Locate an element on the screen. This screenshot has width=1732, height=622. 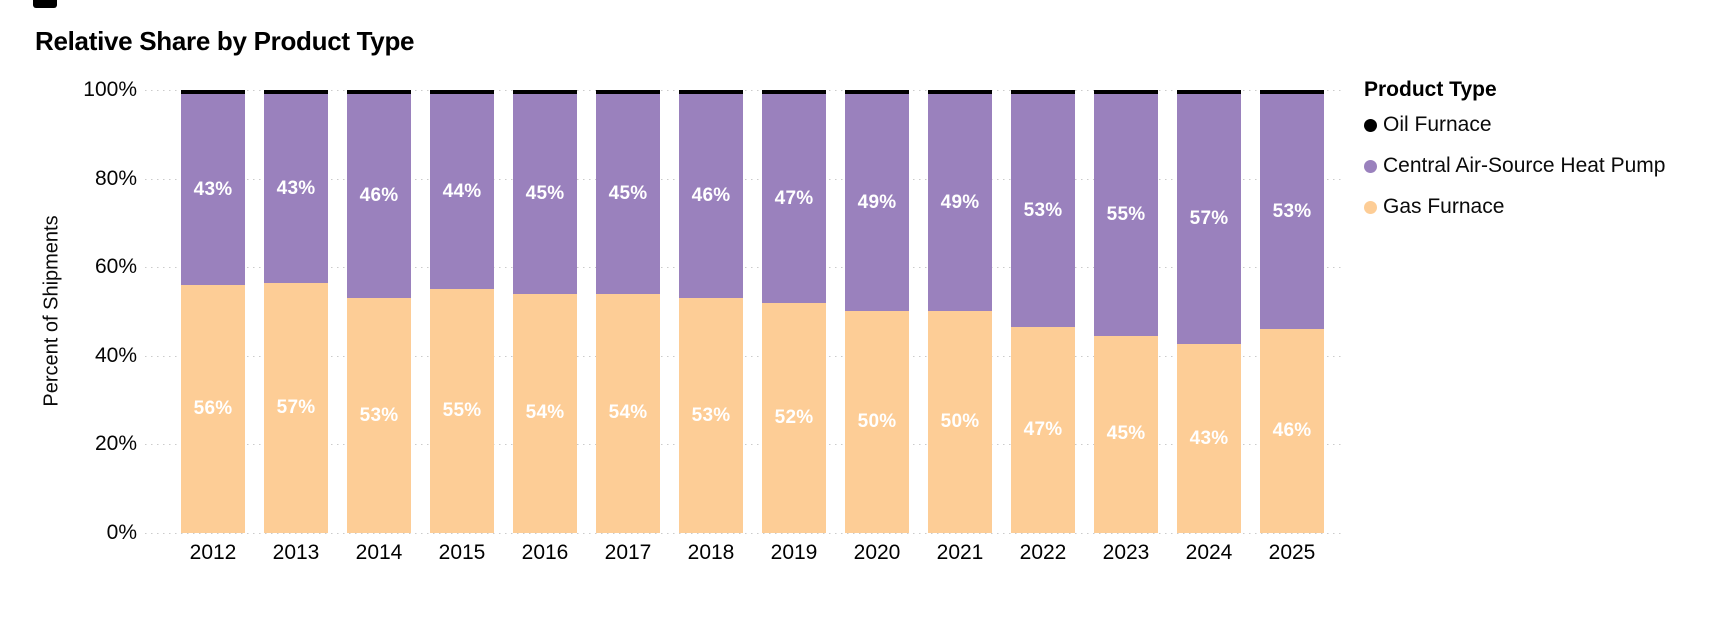
bar-2014: 46% 53% is located at coordinates (379, 311).